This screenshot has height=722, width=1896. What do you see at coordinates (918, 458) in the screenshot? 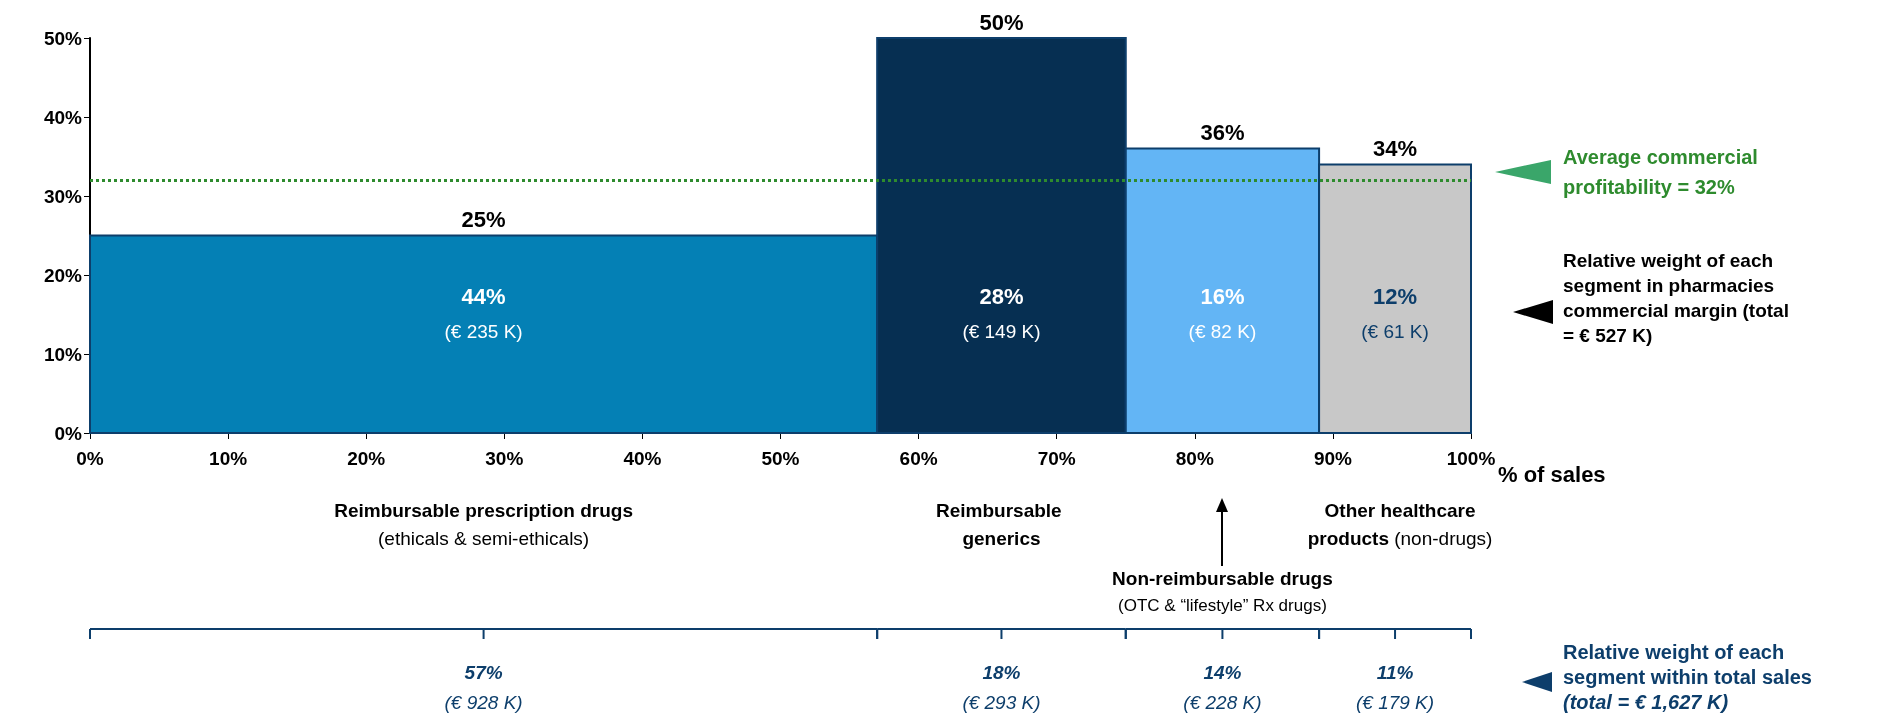
I see `x-tick-label: 60%` at bounding box center [918, 458].